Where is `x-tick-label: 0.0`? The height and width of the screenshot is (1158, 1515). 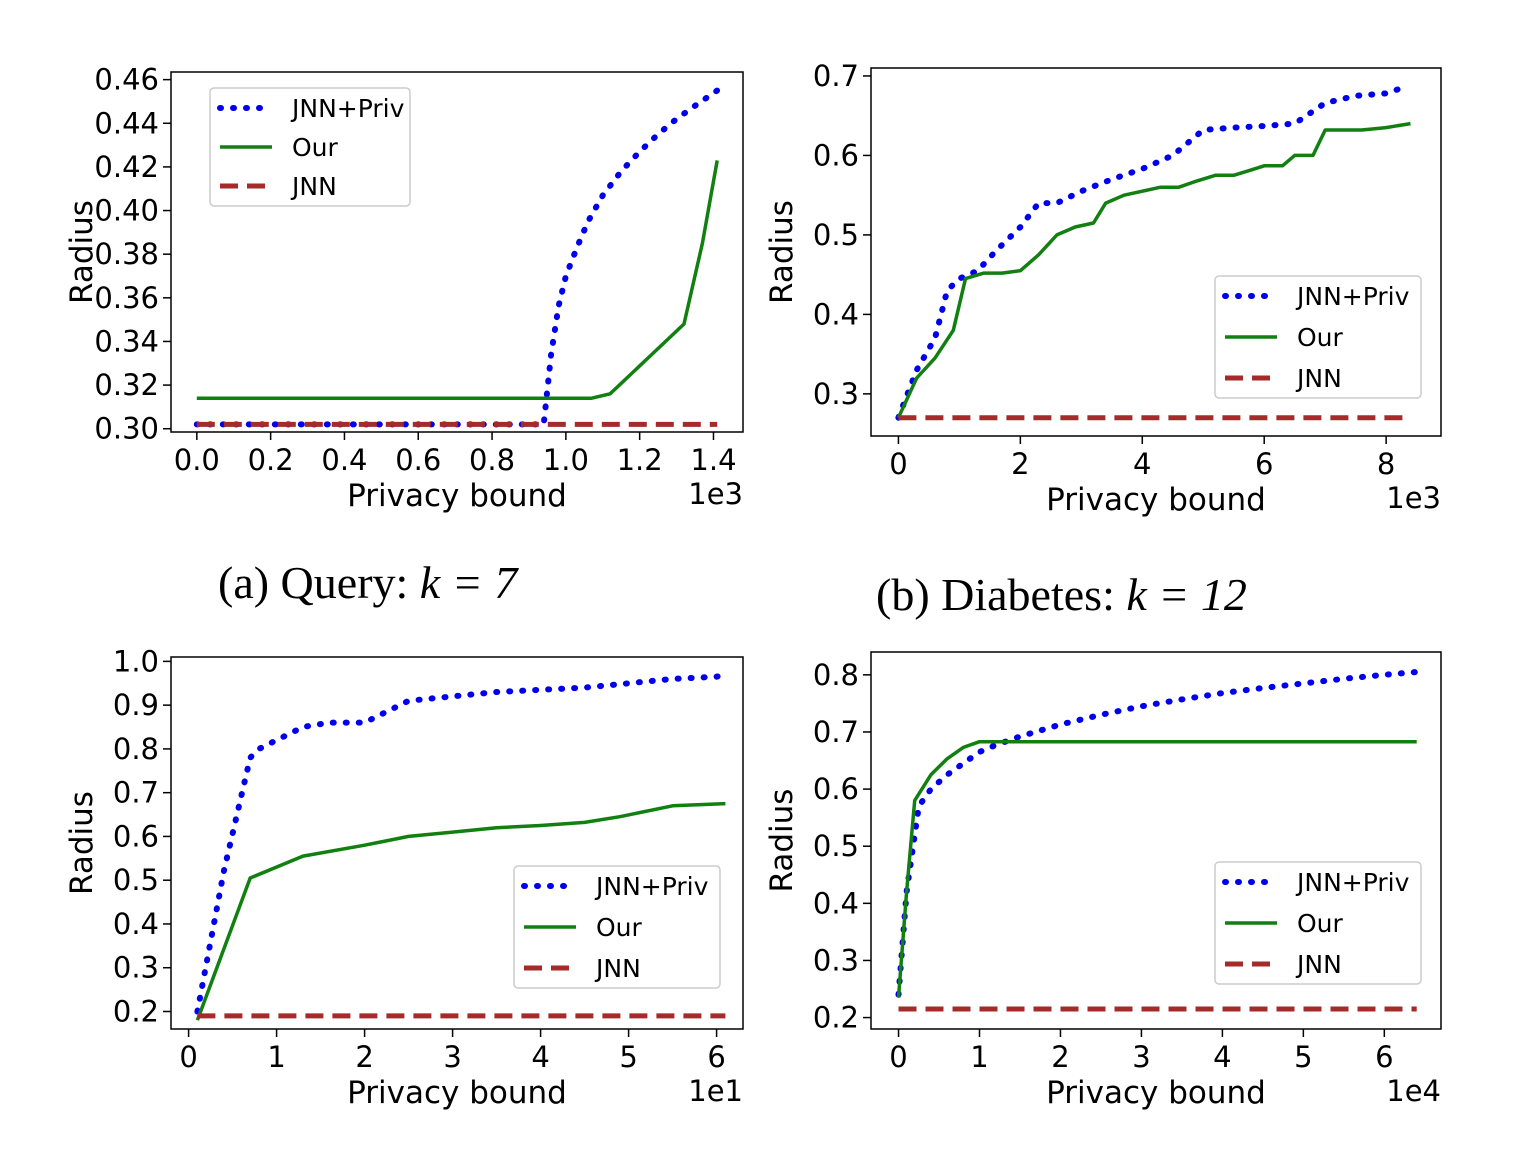 x-tick-label: 0.0 is located at coordinates (197, 460).